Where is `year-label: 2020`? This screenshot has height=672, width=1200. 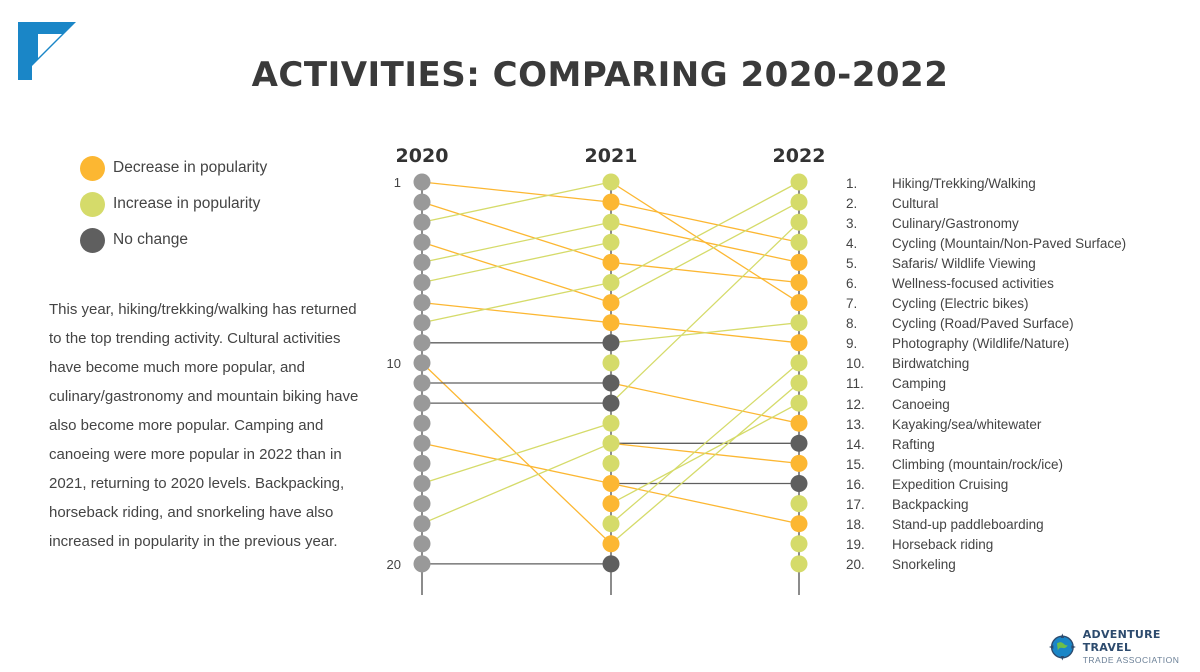 year-label: 2020 is located at coordinates (422, 156).